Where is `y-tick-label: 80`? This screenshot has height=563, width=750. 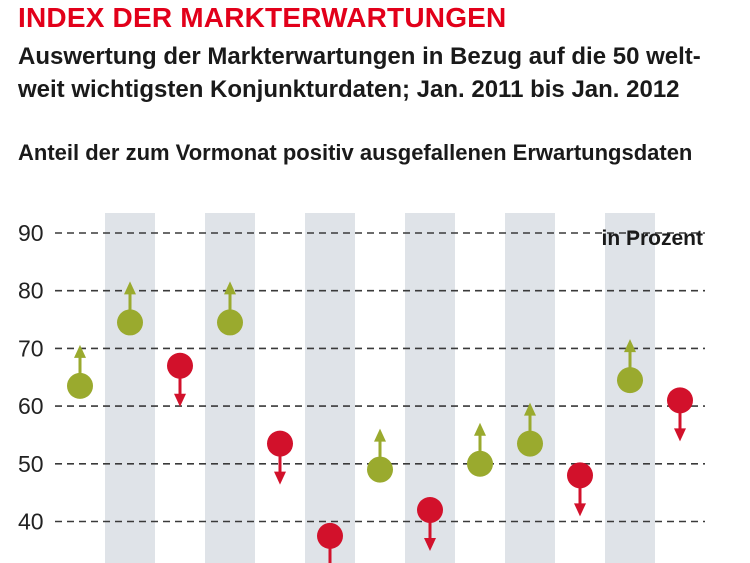 y-tick-label: 80 is located at coordinates (31, 291).